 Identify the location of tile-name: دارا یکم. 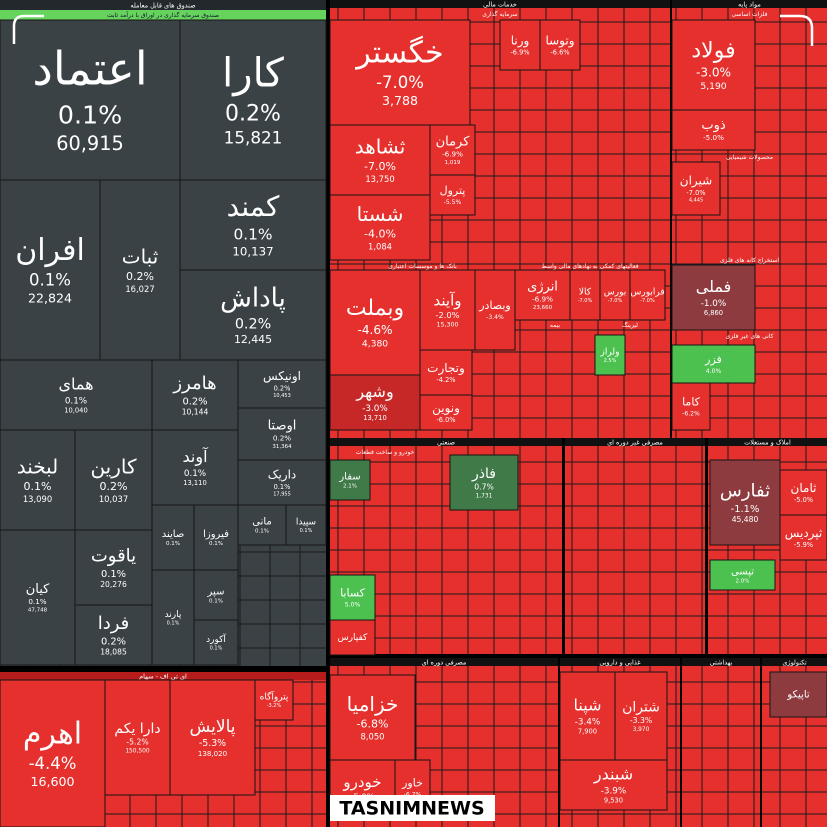
(137, 729).